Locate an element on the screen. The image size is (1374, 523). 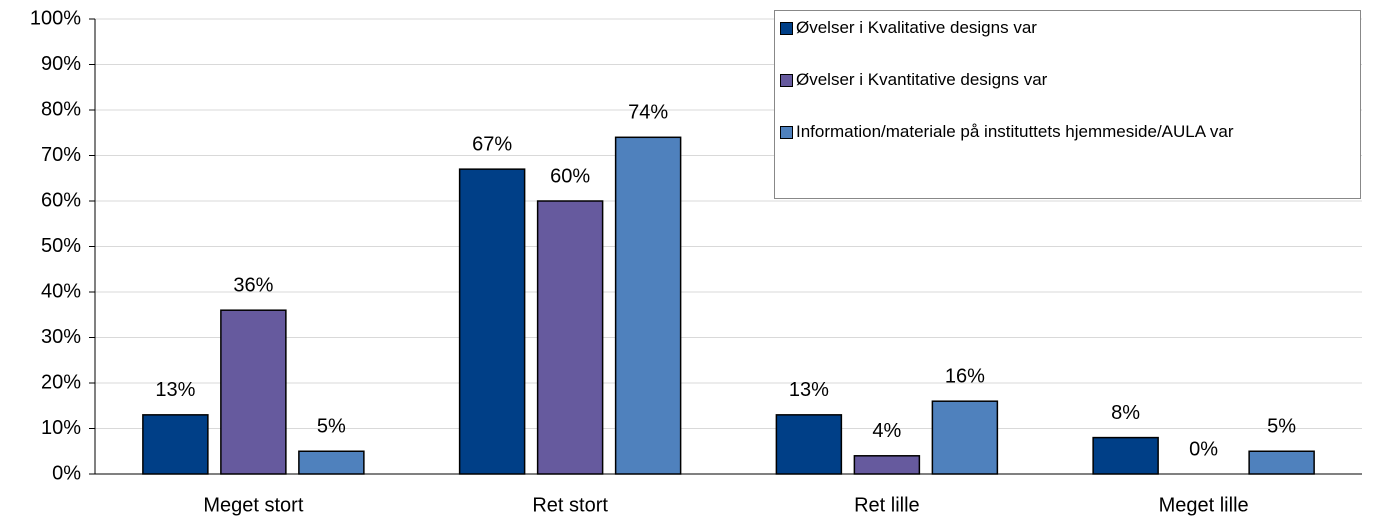
x-tick-label: Ret stort is located at coordinates (570, 505).